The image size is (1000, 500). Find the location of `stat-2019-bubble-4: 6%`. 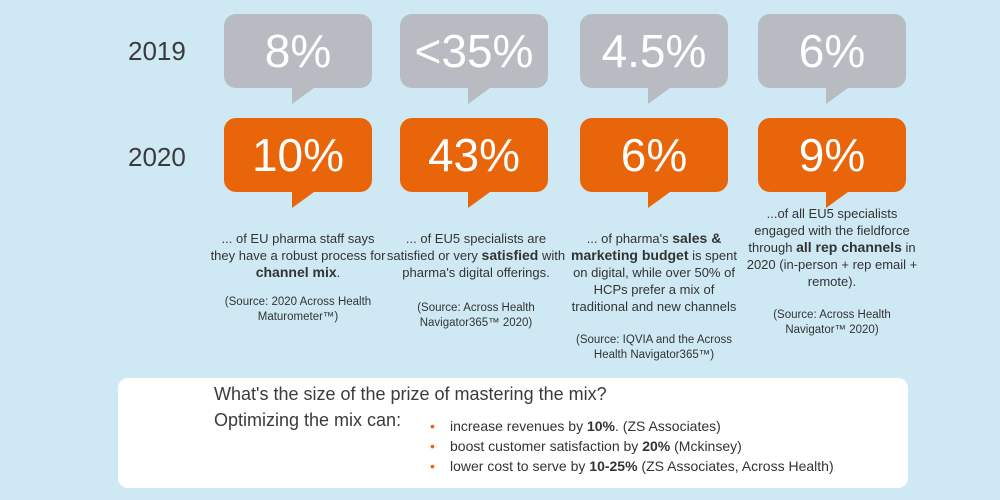

stat-2019-bubble-4: 6% is located at coordinates (832, 59).